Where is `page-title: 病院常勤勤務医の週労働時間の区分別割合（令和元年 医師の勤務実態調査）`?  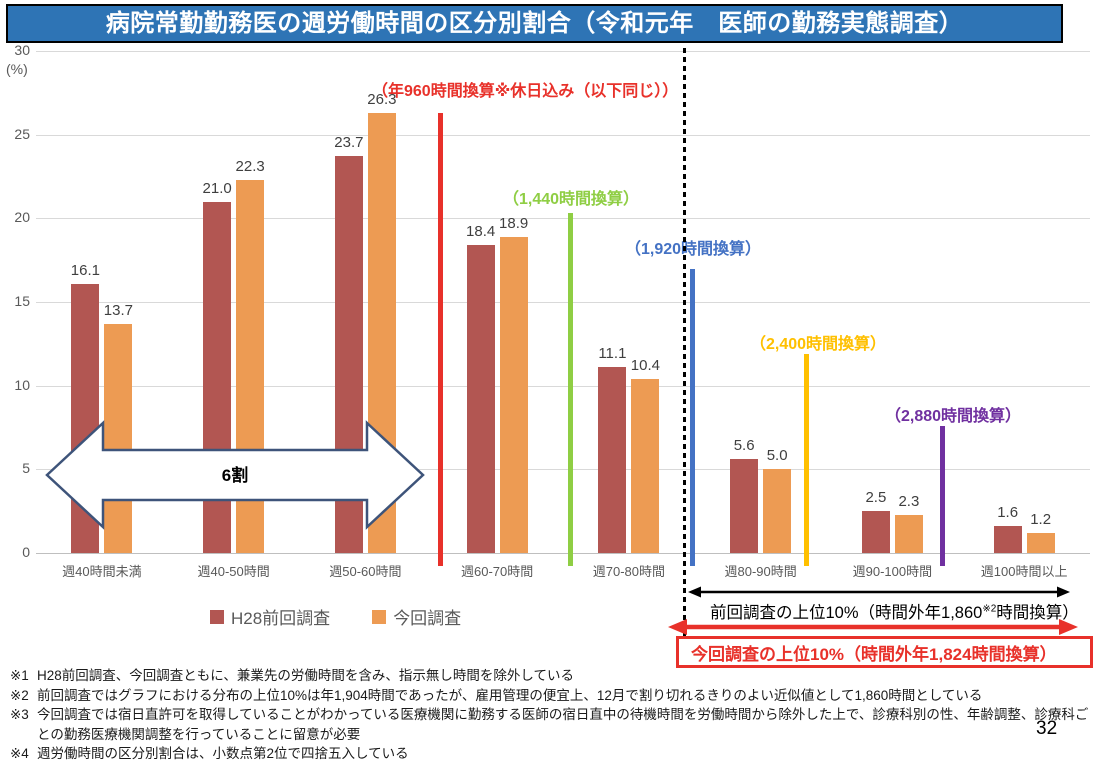
page-title: 病院常勤勤務医の週労働時間の区分別割合（令和元年 医師の勤務実態調査） is located at coordinates (534, 23).